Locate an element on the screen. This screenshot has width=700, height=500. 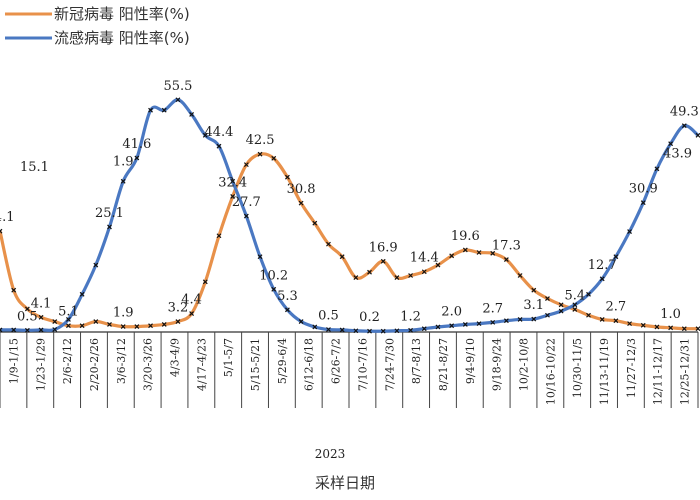
data-label: 17.3 is located at coordinates (506, 246).